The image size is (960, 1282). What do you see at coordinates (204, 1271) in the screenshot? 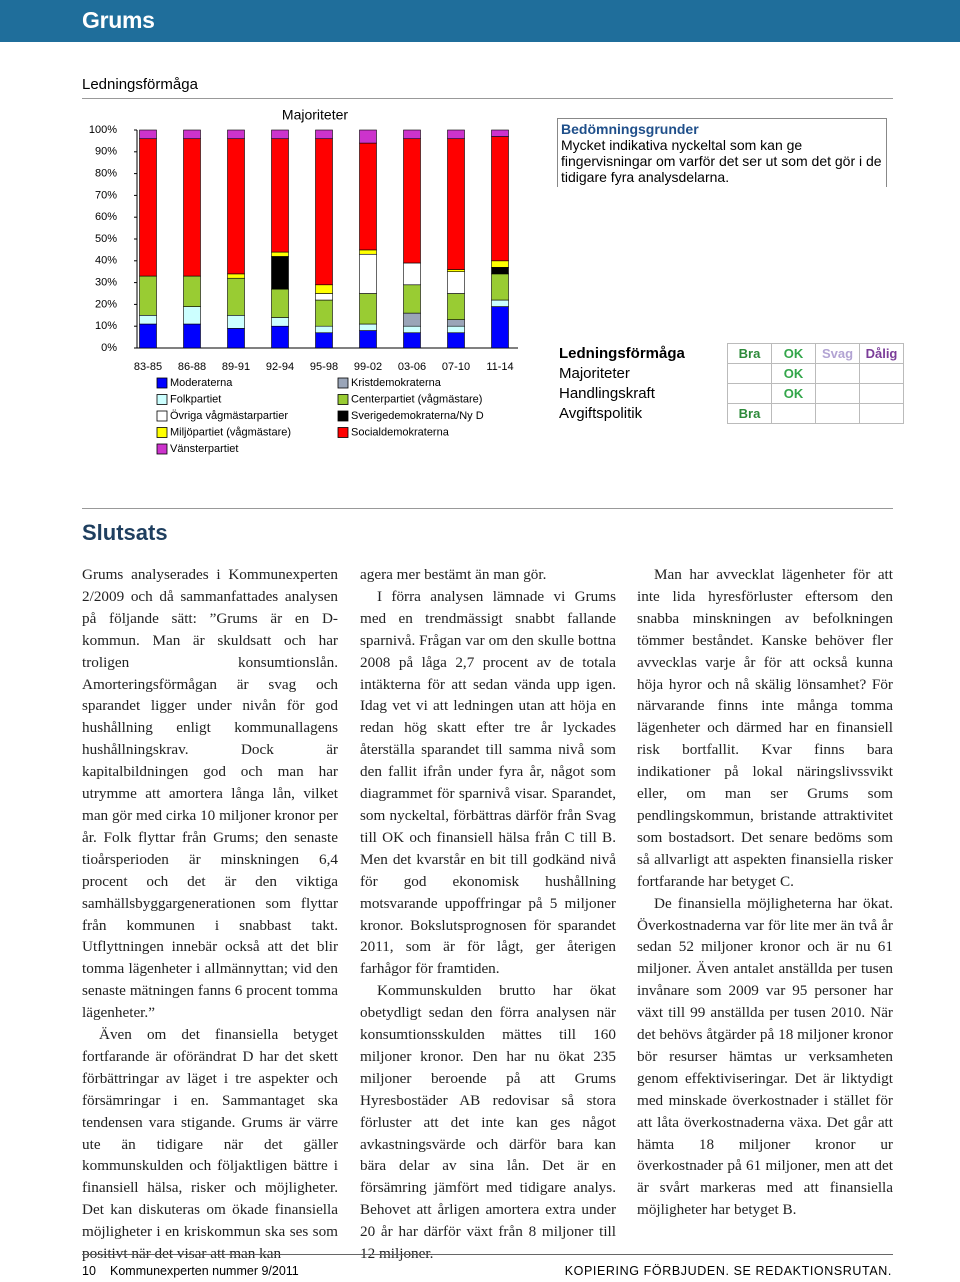
I see `publication: Kommunexperten nummer 9/2011` at bounding box center [204, 1271].